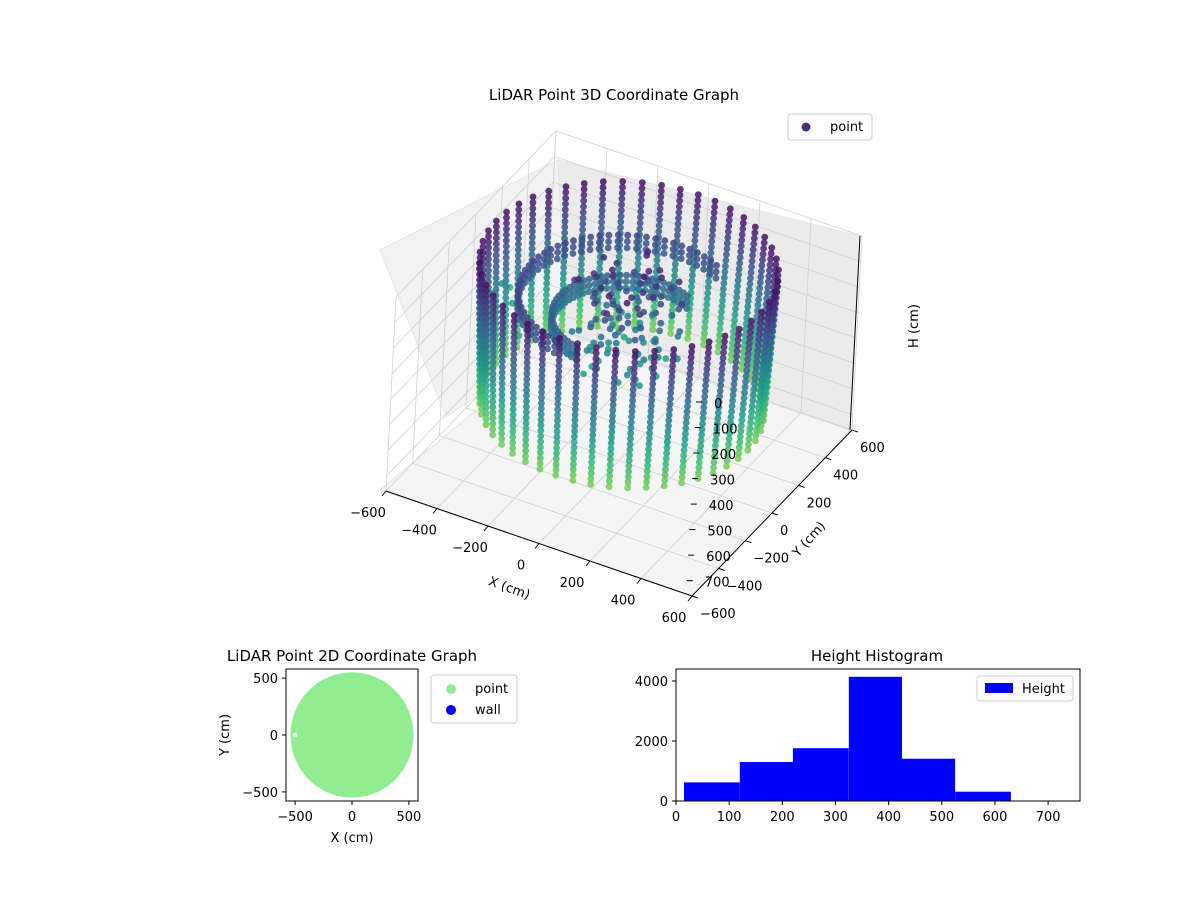 The height and width of the screenshot is (900, 1200). I want to click on x-tick-label-3d: −200, so click(470, 548).